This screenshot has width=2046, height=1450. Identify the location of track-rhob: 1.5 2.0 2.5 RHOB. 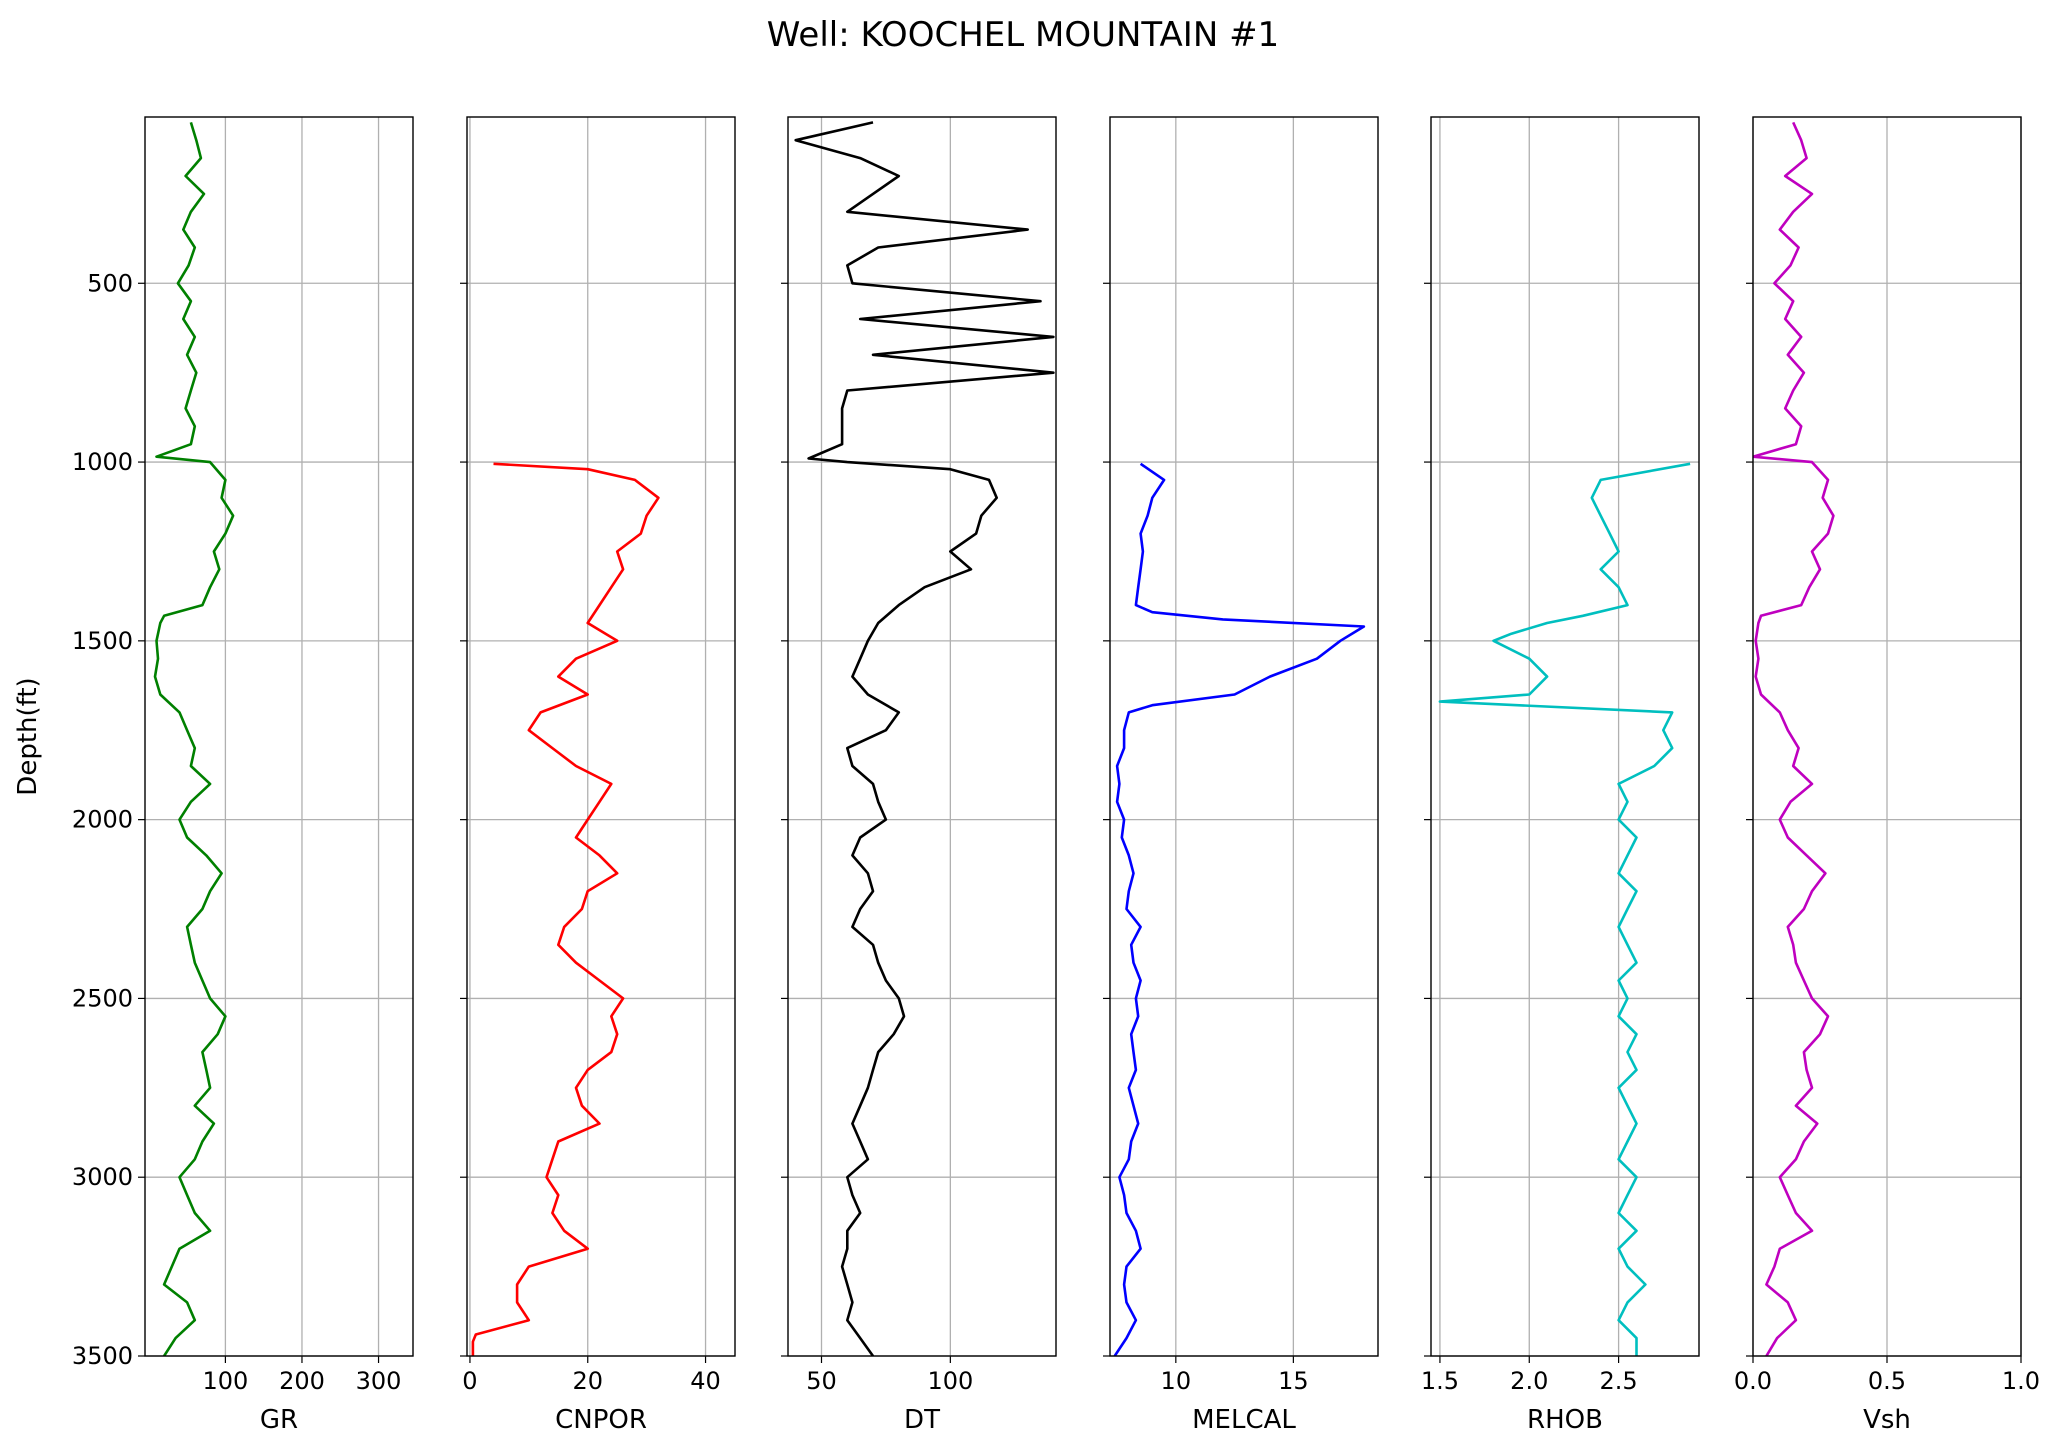
(1560, 775).